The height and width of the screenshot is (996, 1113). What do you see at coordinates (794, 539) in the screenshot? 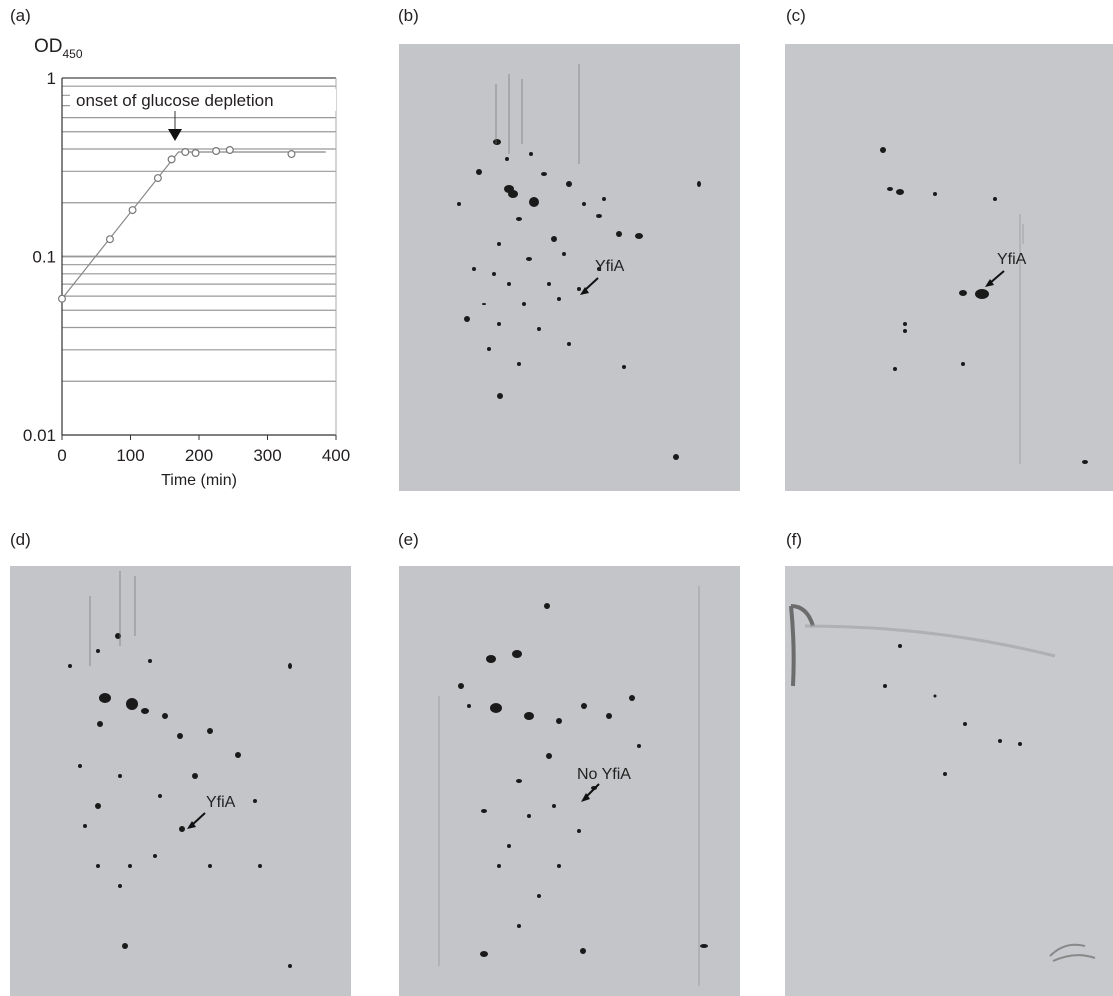
I see `panel-label-f: (f)` at bounding box center [794, 539].